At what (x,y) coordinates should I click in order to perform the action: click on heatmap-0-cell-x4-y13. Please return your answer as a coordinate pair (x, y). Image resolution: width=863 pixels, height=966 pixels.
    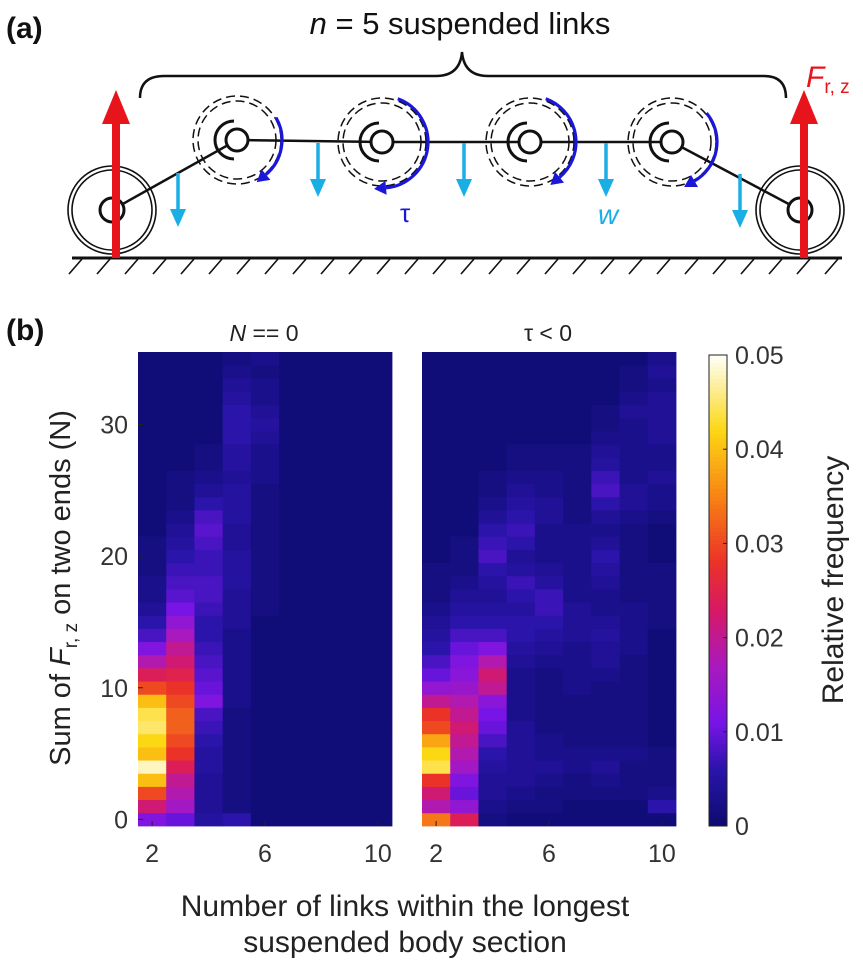
    Looking at the image, I should click on (209, 648).